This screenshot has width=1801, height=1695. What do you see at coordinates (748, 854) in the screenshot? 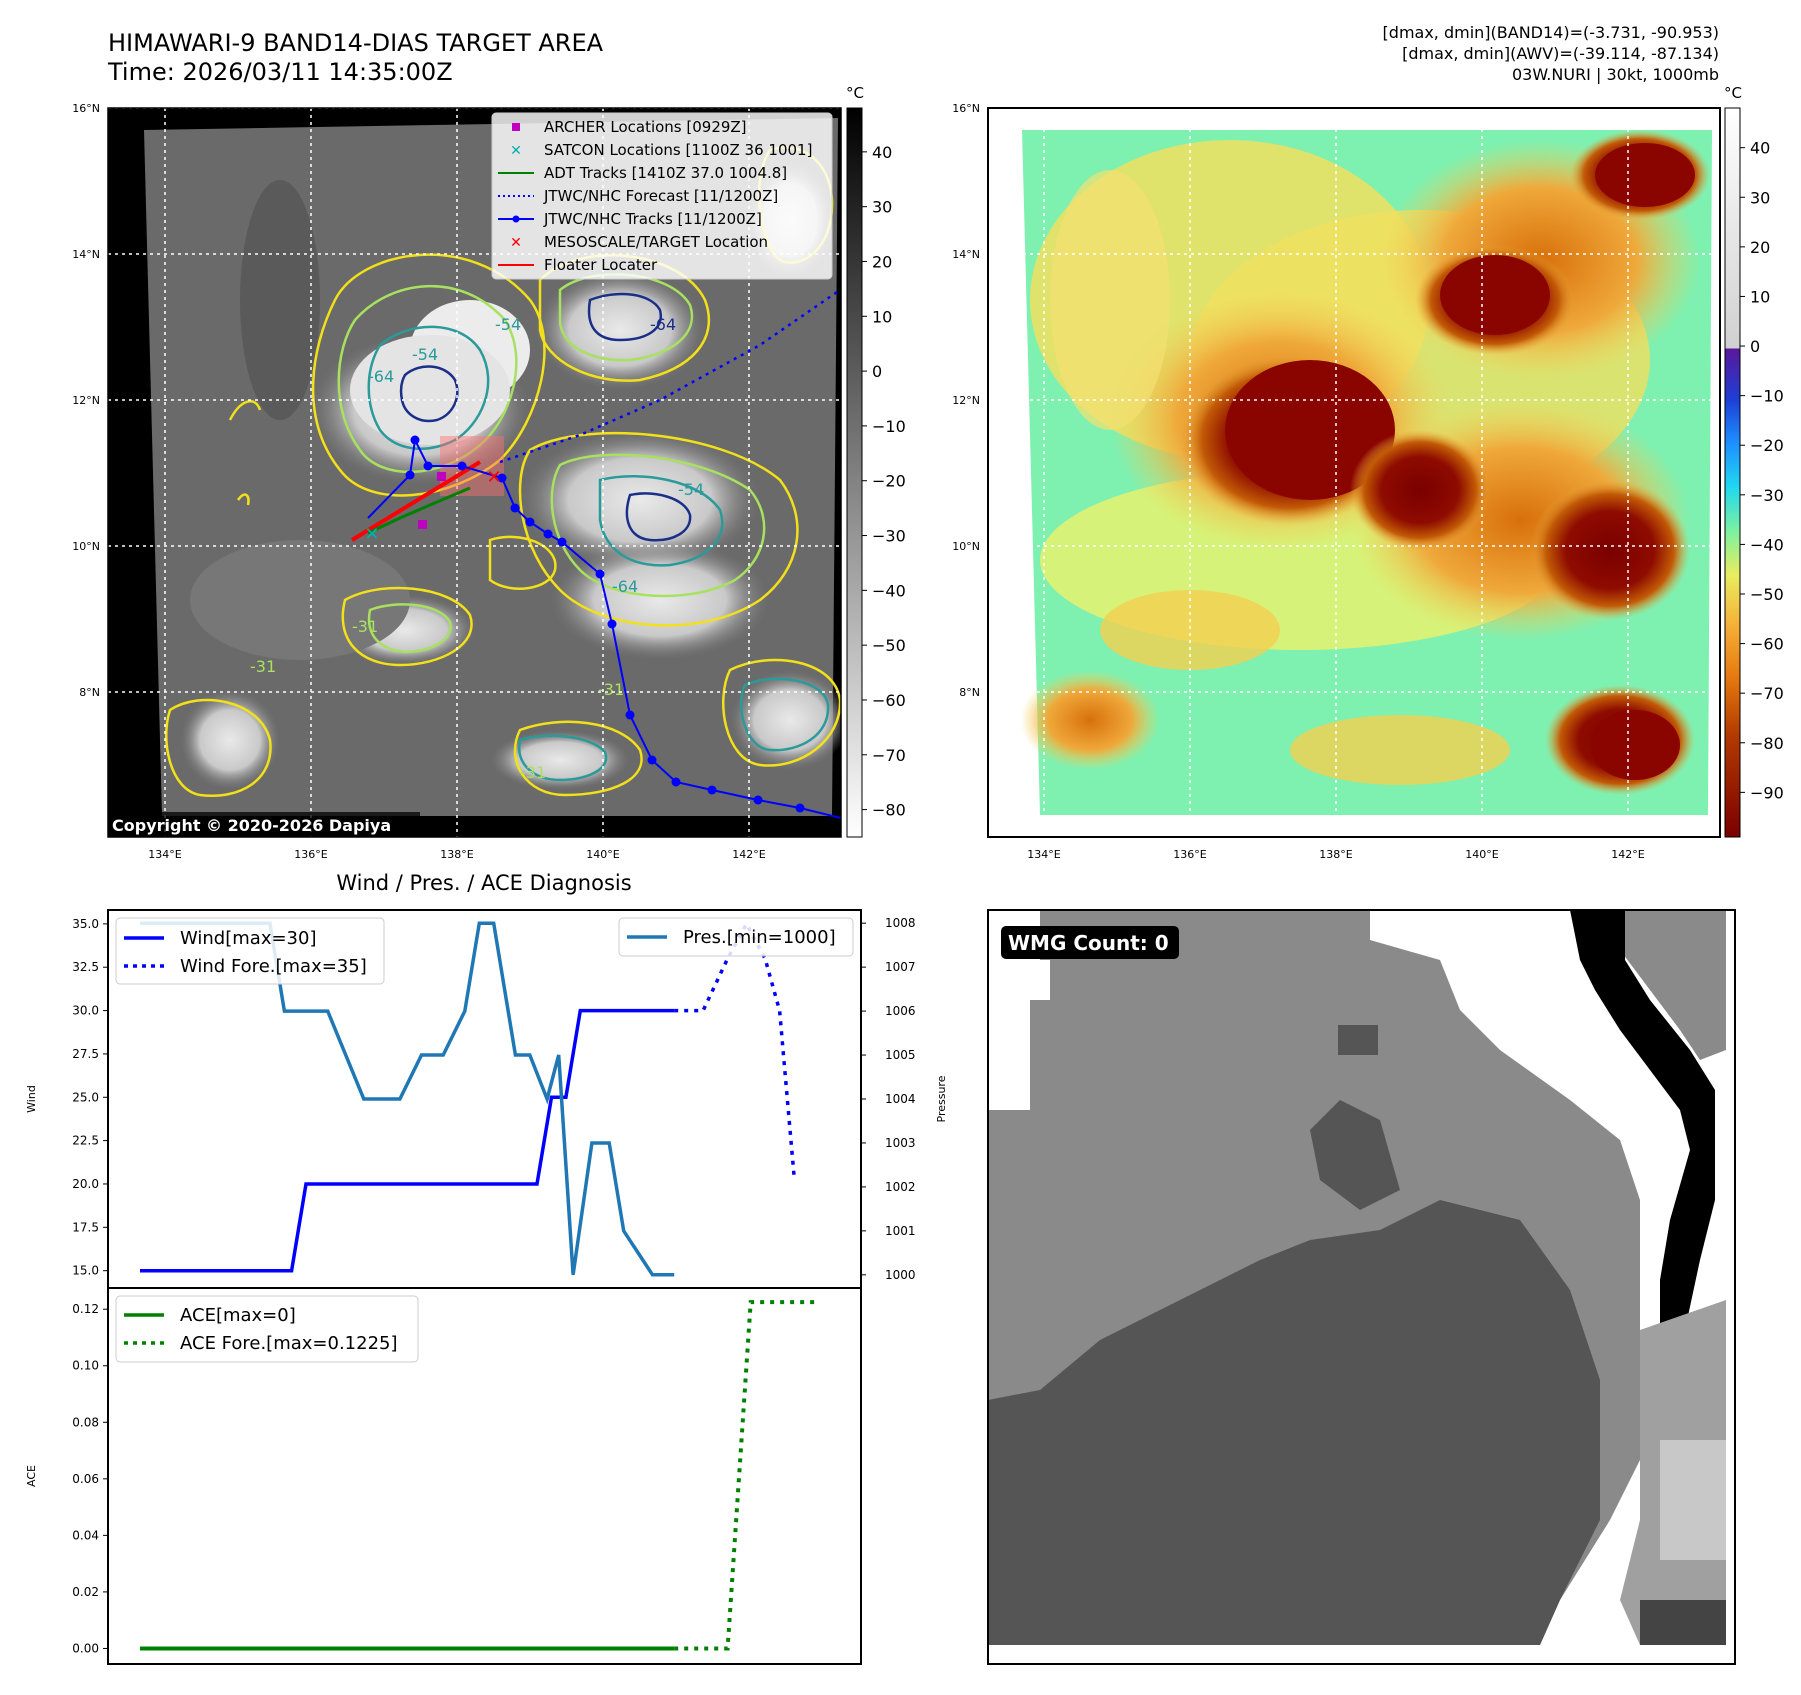
I see `lon-label: 142°E` at bounding box center [748, 854].